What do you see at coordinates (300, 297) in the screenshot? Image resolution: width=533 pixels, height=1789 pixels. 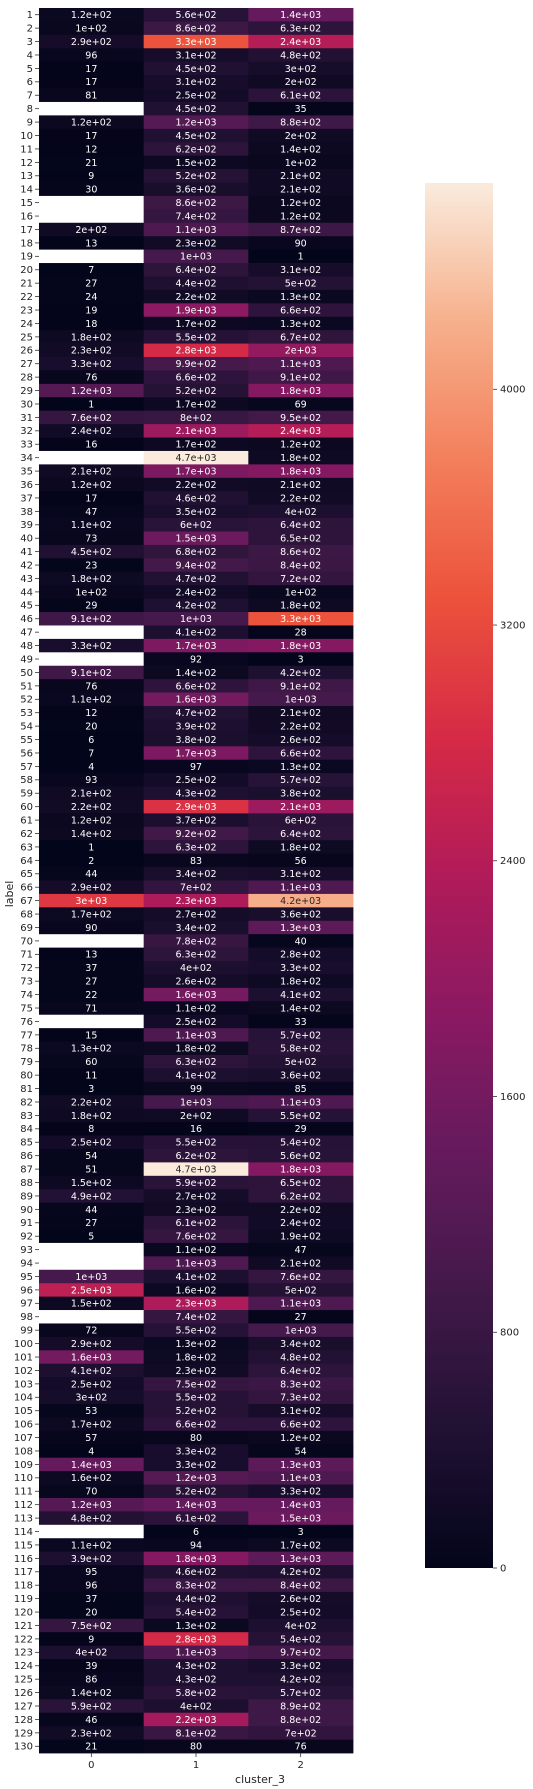 I see `cell-annotation: 1.3e+02` at bounding box center [300, 297].